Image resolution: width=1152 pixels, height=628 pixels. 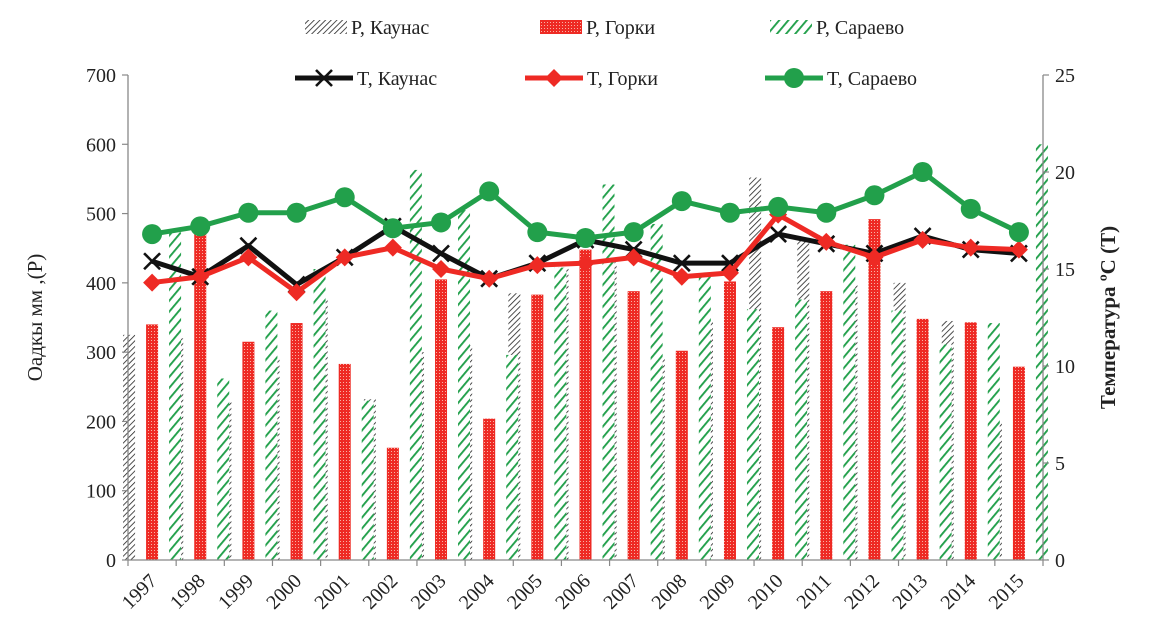 What do you see at coordinates (35, 317) in the screenshot?
I see `y-axis-left-title: Оадкы мм ,(P)` at bounding box center [35, 317].